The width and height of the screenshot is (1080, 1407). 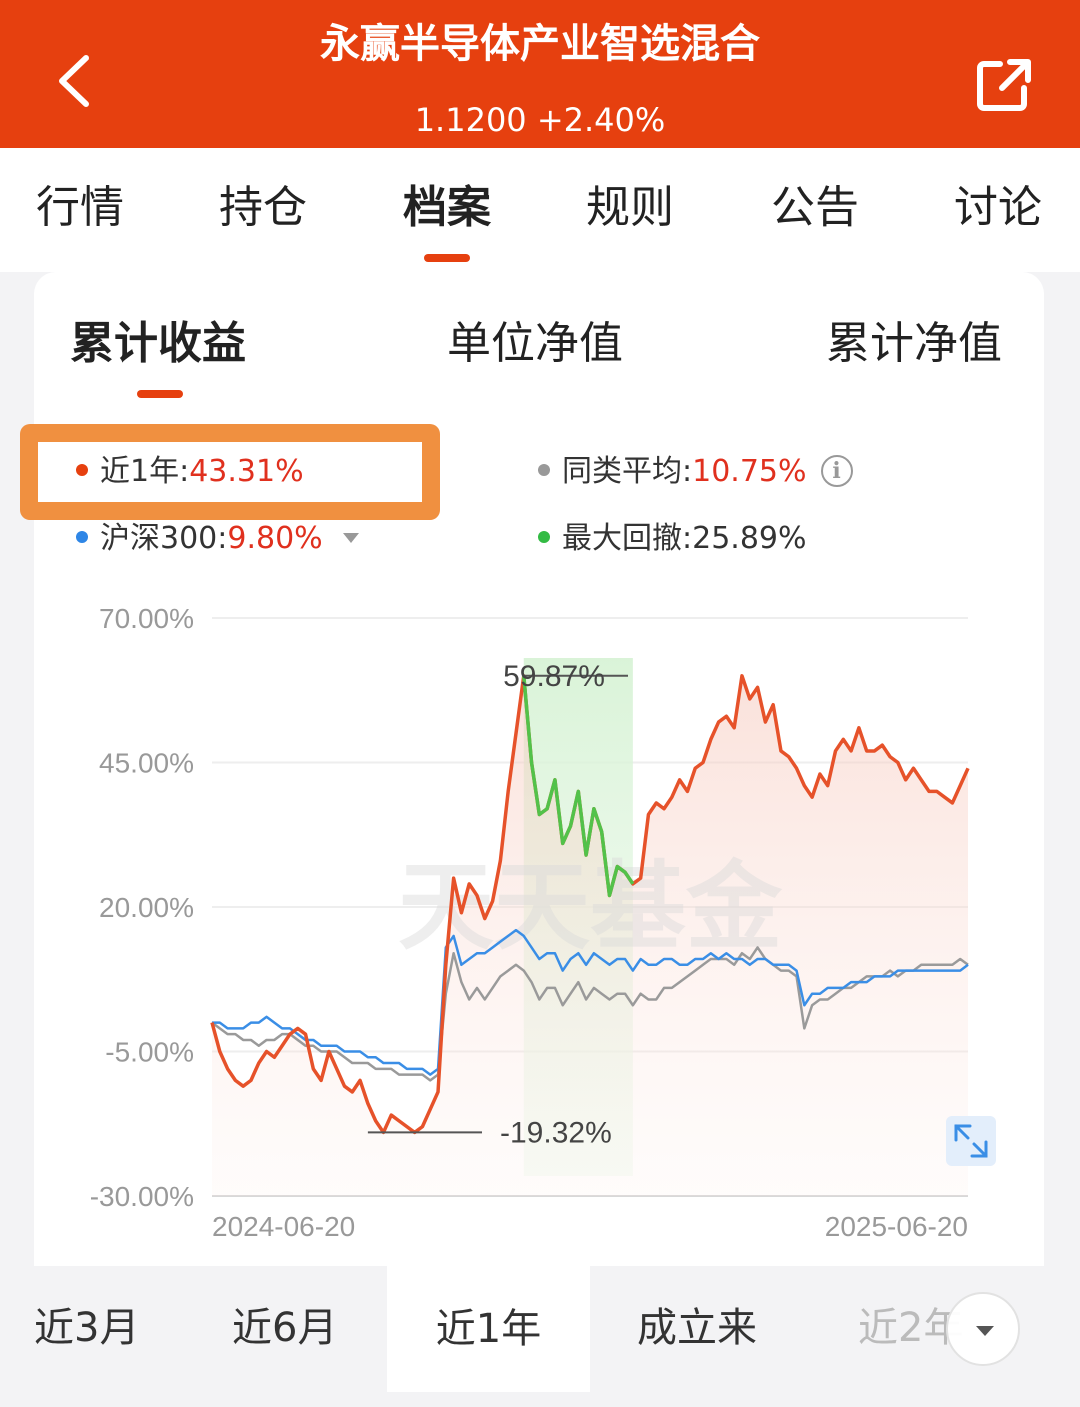 What do you see at coordinates (815, 207) in the screenshot?
I see `tab-announcements: 公告` at bounding box center [815, 207].